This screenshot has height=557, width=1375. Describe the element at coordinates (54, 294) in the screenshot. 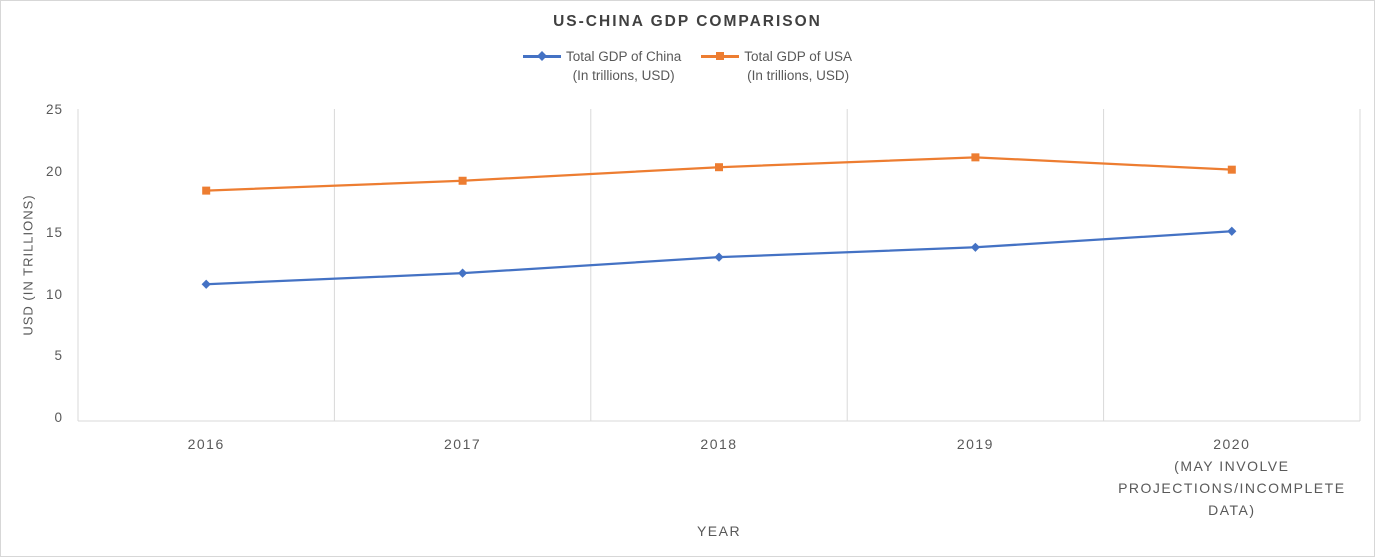

I see `y-tick-label: 10` at that location.